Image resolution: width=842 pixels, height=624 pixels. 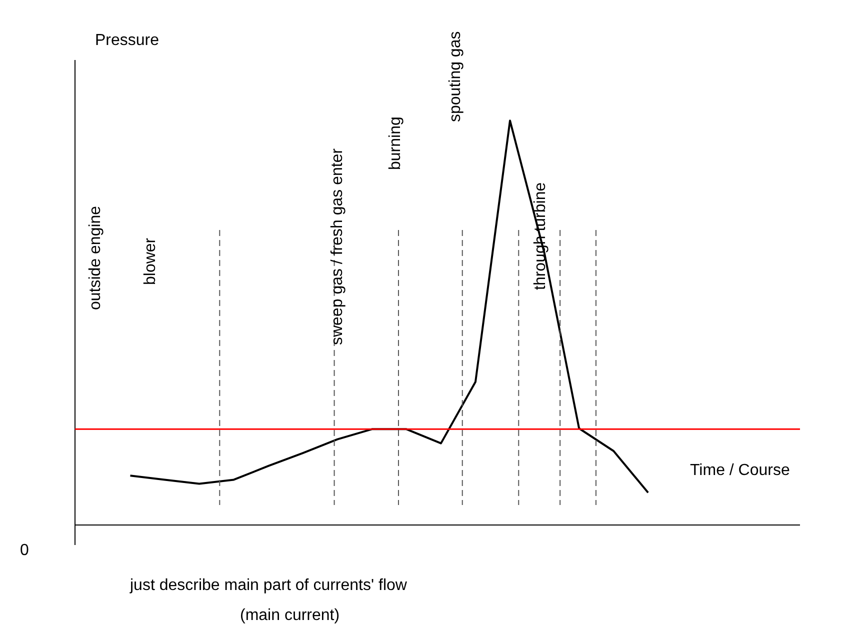 I want to click on text: 0, so click(x=24, y=550).